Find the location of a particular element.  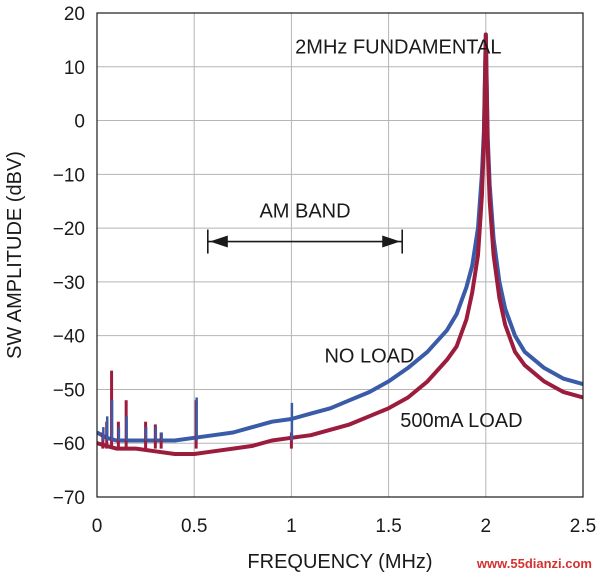

y-tick-label: −60 is located at coordinates (69, 444).